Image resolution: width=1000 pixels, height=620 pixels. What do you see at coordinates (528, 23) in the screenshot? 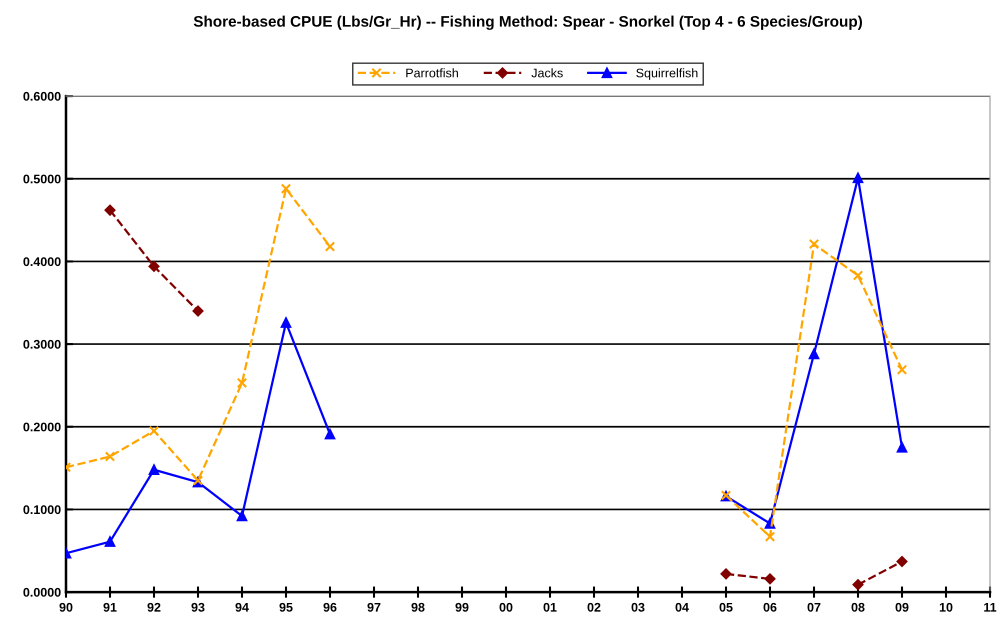
I see `chart-title: Shore-based CPUE (Lbs/Gr_Hr) -- Fishing Method: Spear - Snorkel (Top 4 - 6 Species/Group)` at bounding box center [528, 23].